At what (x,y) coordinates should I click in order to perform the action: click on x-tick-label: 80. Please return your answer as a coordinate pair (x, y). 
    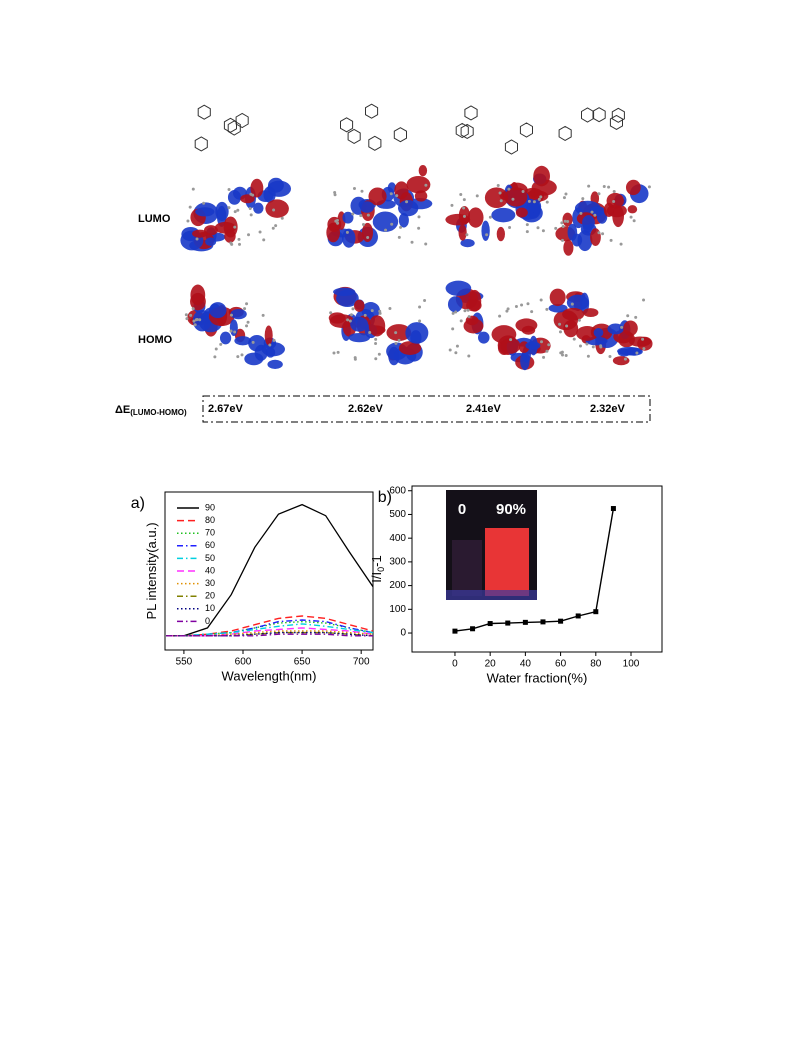
    Looking at the image, I should click on (596, 664).